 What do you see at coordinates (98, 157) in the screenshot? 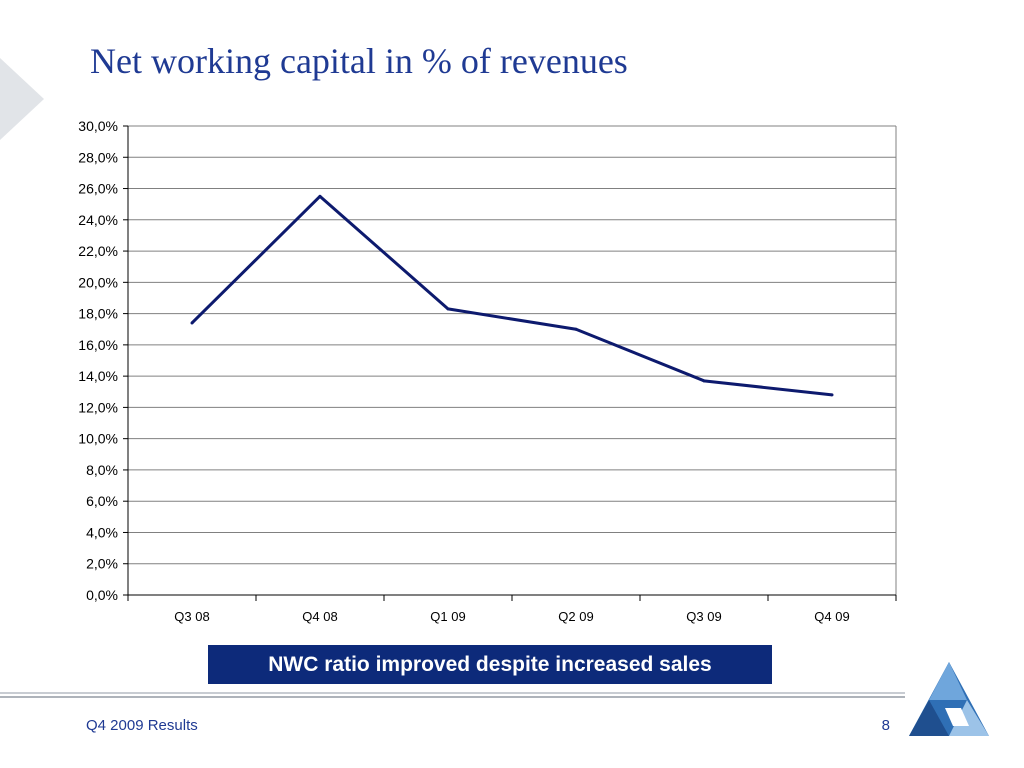
I see `y-tick-label: 28,0%` at bounding box center [98, 157].